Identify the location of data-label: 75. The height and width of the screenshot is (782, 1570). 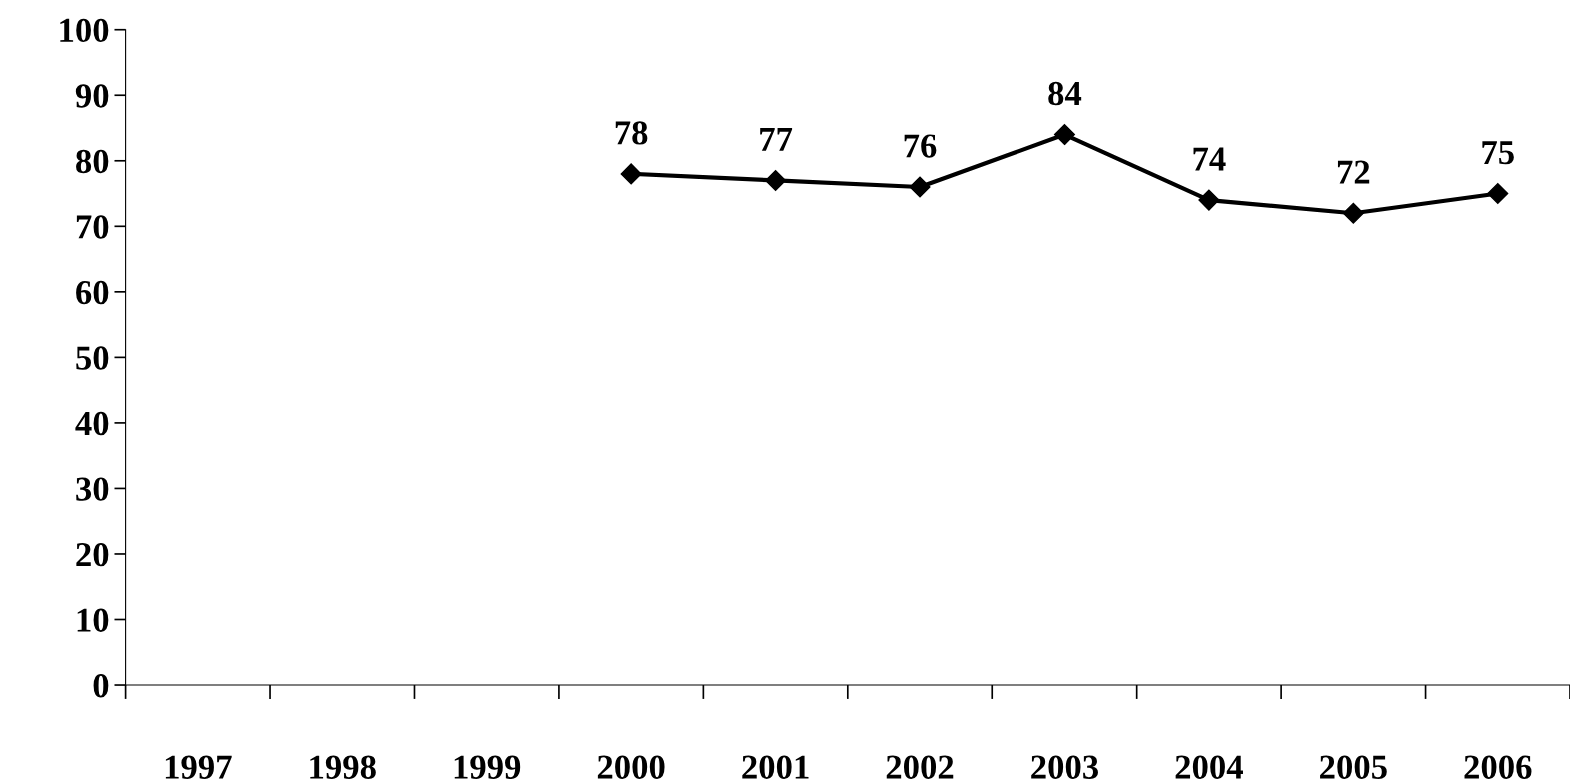
(1498, 153).